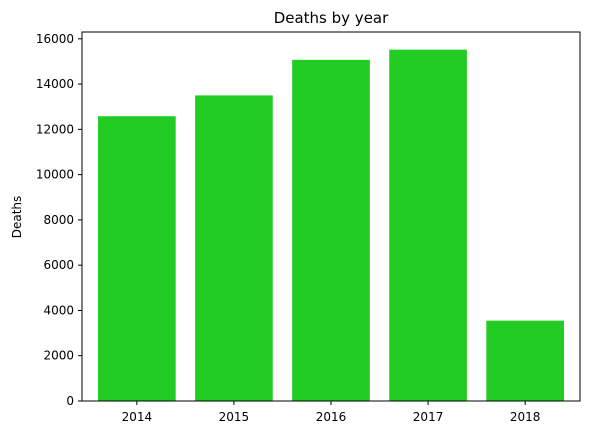 The height and width of the screenshot is (435, 592). I want to click on x-axis-ticks: 2014 2015 2016 2017 2018, so click(331, 412).